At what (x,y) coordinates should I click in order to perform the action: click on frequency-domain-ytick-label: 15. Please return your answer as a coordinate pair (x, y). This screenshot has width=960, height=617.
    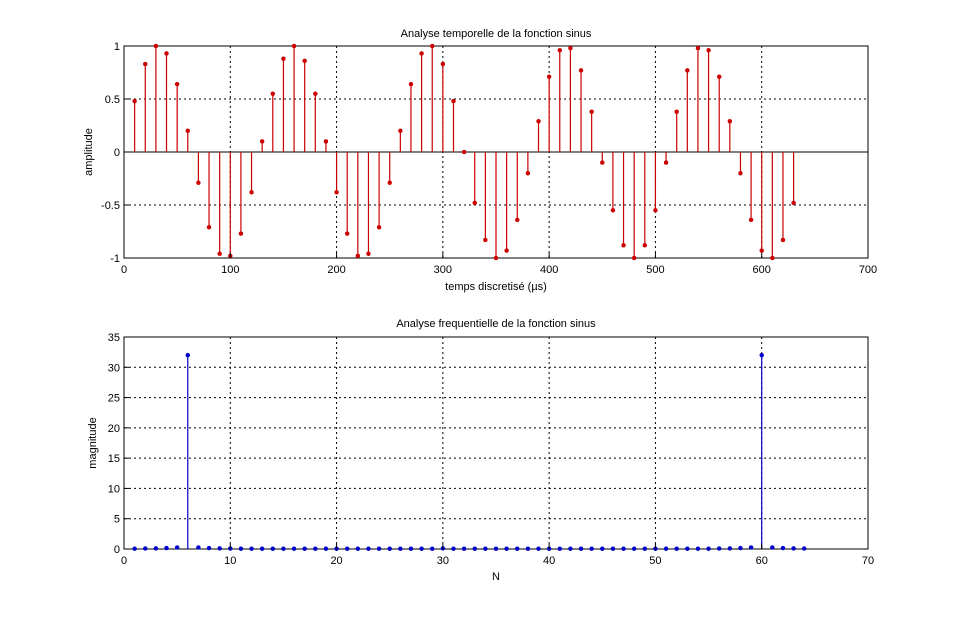
    Looking at the image, I should click on (114, 459).